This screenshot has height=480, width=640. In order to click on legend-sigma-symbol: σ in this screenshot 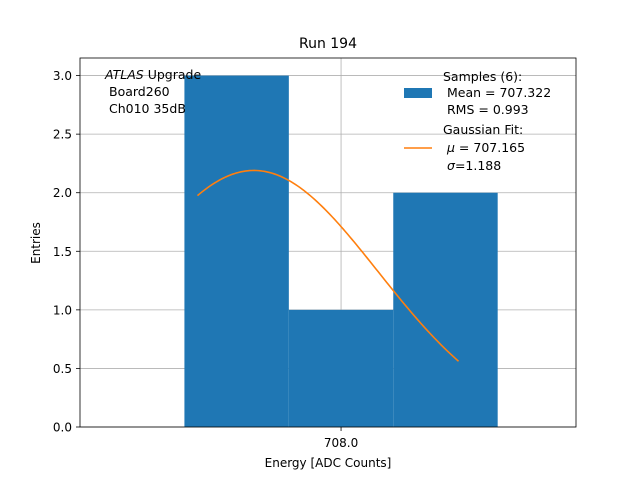, I will do `click(451, 165)`.